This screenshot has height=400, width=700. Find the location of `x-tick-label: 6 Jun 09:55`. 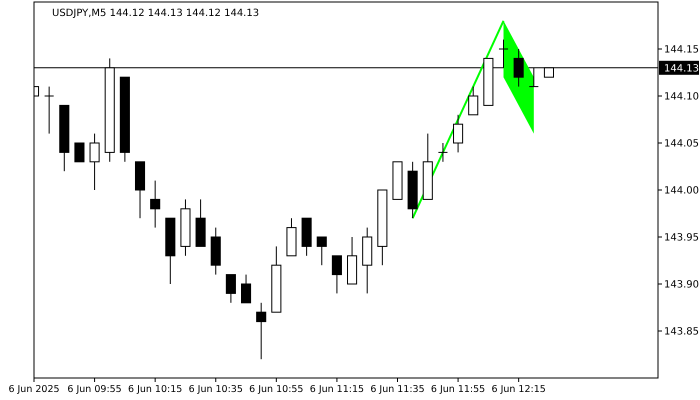

x-tick-label: 6 Jun 09:55 is located at coordinates (94, 389).